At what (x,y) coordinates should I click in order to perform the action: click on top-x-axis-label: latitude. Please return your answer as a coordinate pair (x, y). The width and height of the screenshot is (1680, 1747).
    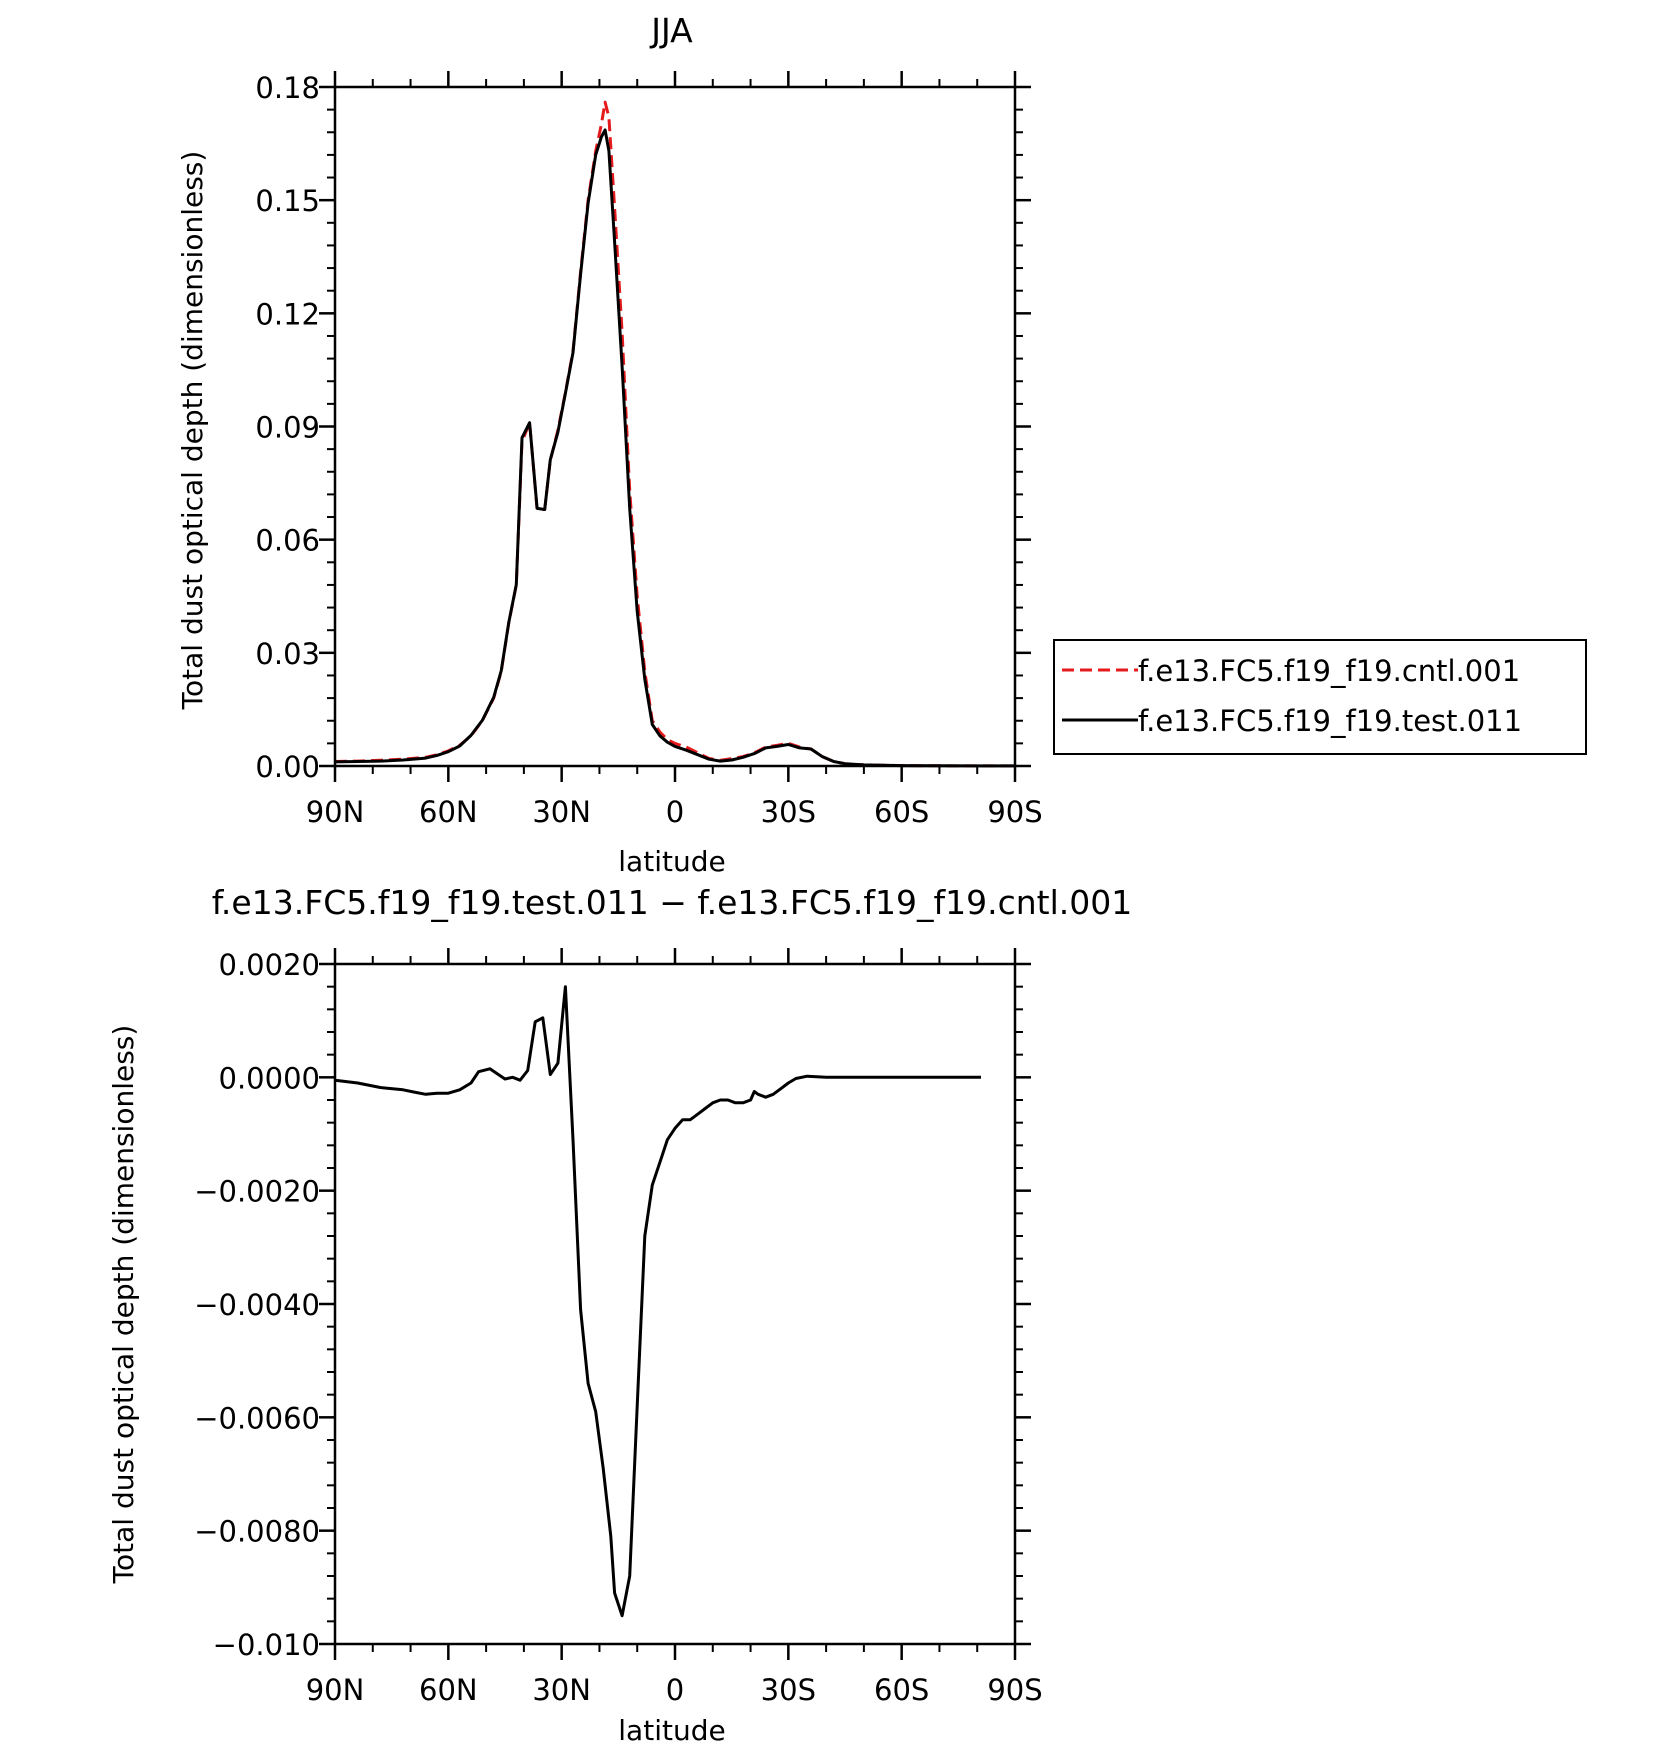
    Looking at the image, I should click on (671, 861).